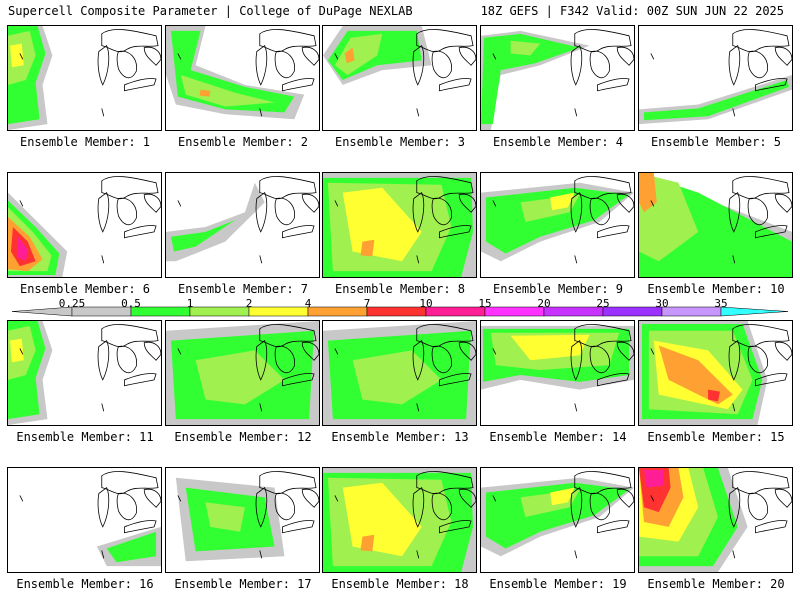 This screenshot has height=600, width=800. I want to click on member-label: Ensemble Member: 8, so click(400, 289).